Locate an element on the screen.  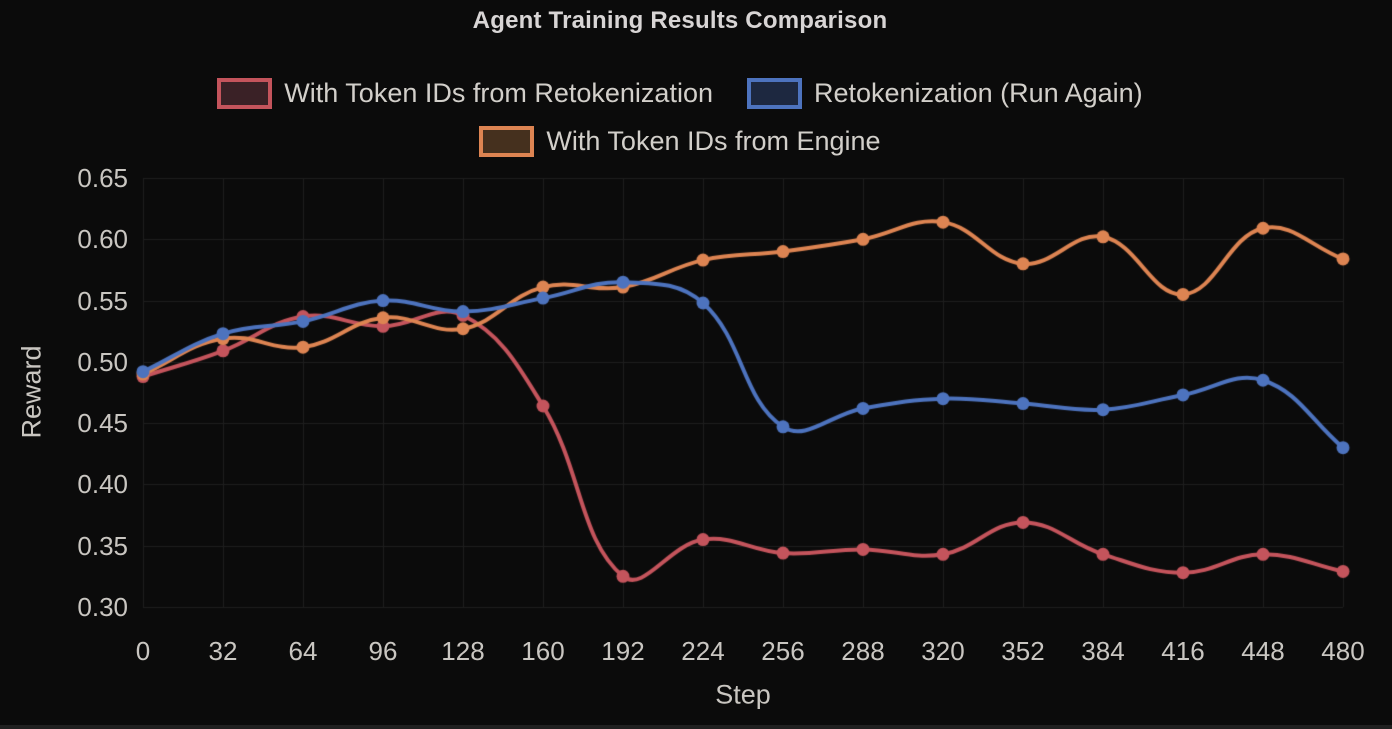
y-tick-label: 0.60 is located at coordinates (102, 239).